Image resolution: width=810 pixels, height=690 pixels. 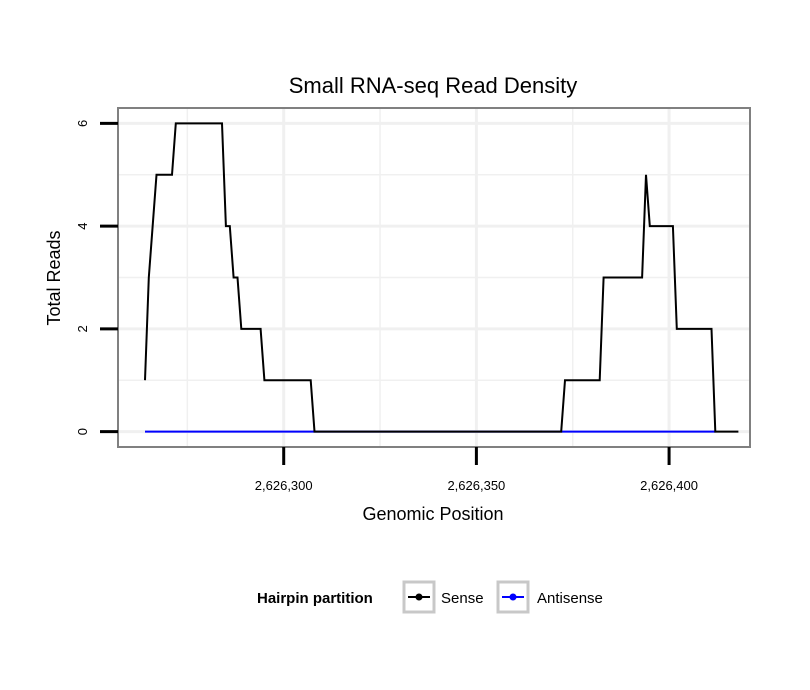 I want to click on y-tick-label: 6, so click(x=82, y=123).